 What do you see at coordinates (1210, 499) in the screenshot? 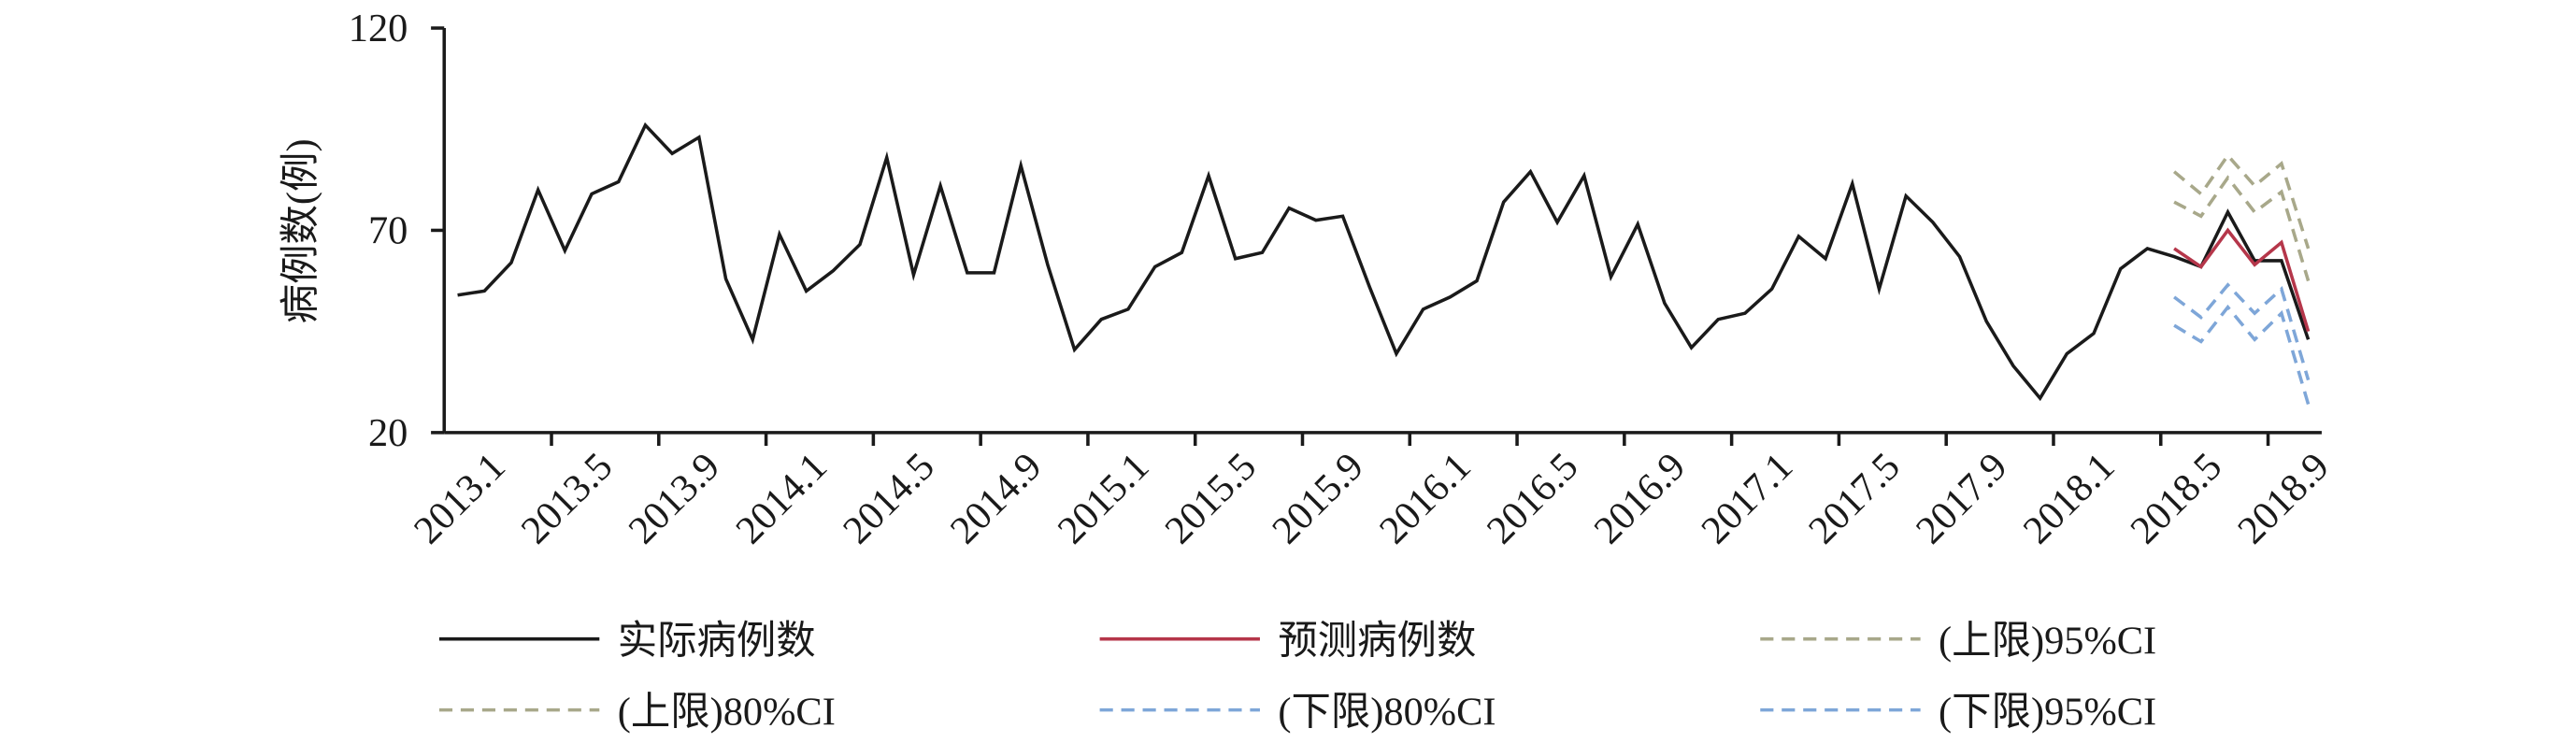
I see `x-tick-label: 2015.5` at bounding box center [1210, 499].